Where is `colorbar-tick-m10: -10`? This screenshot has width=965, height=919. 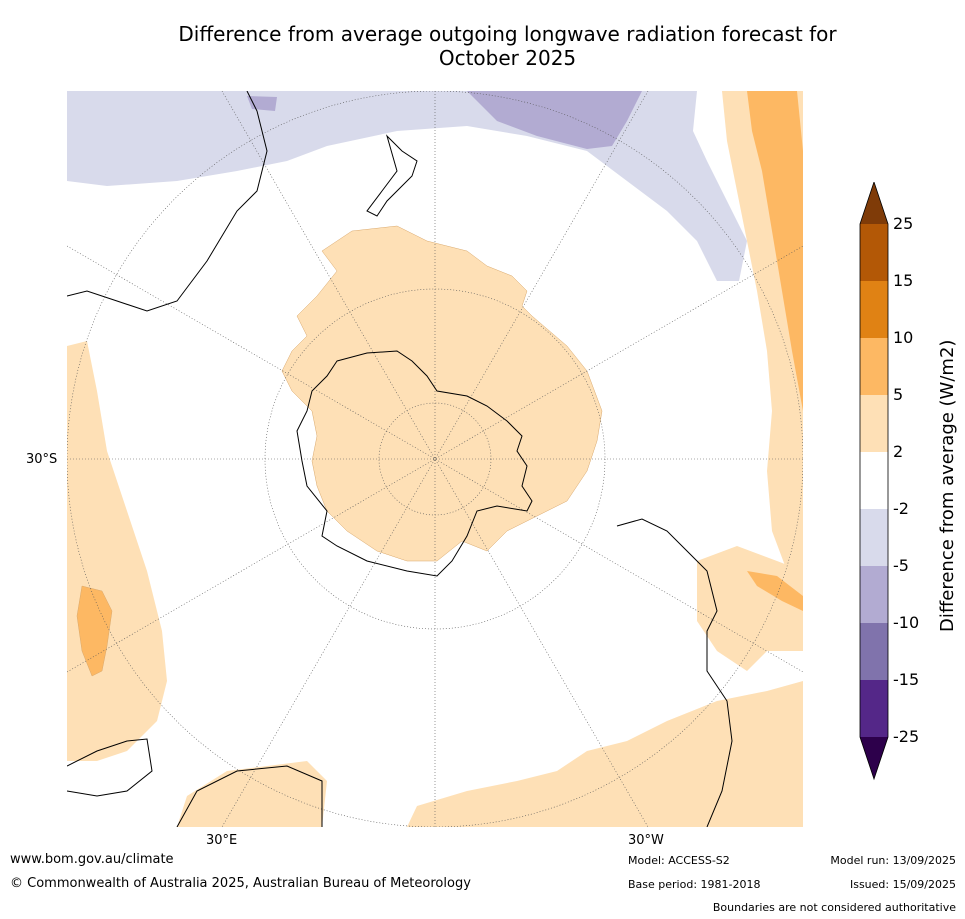
colorbar-tick-m10: -10 is located at coordinates (906, 622).